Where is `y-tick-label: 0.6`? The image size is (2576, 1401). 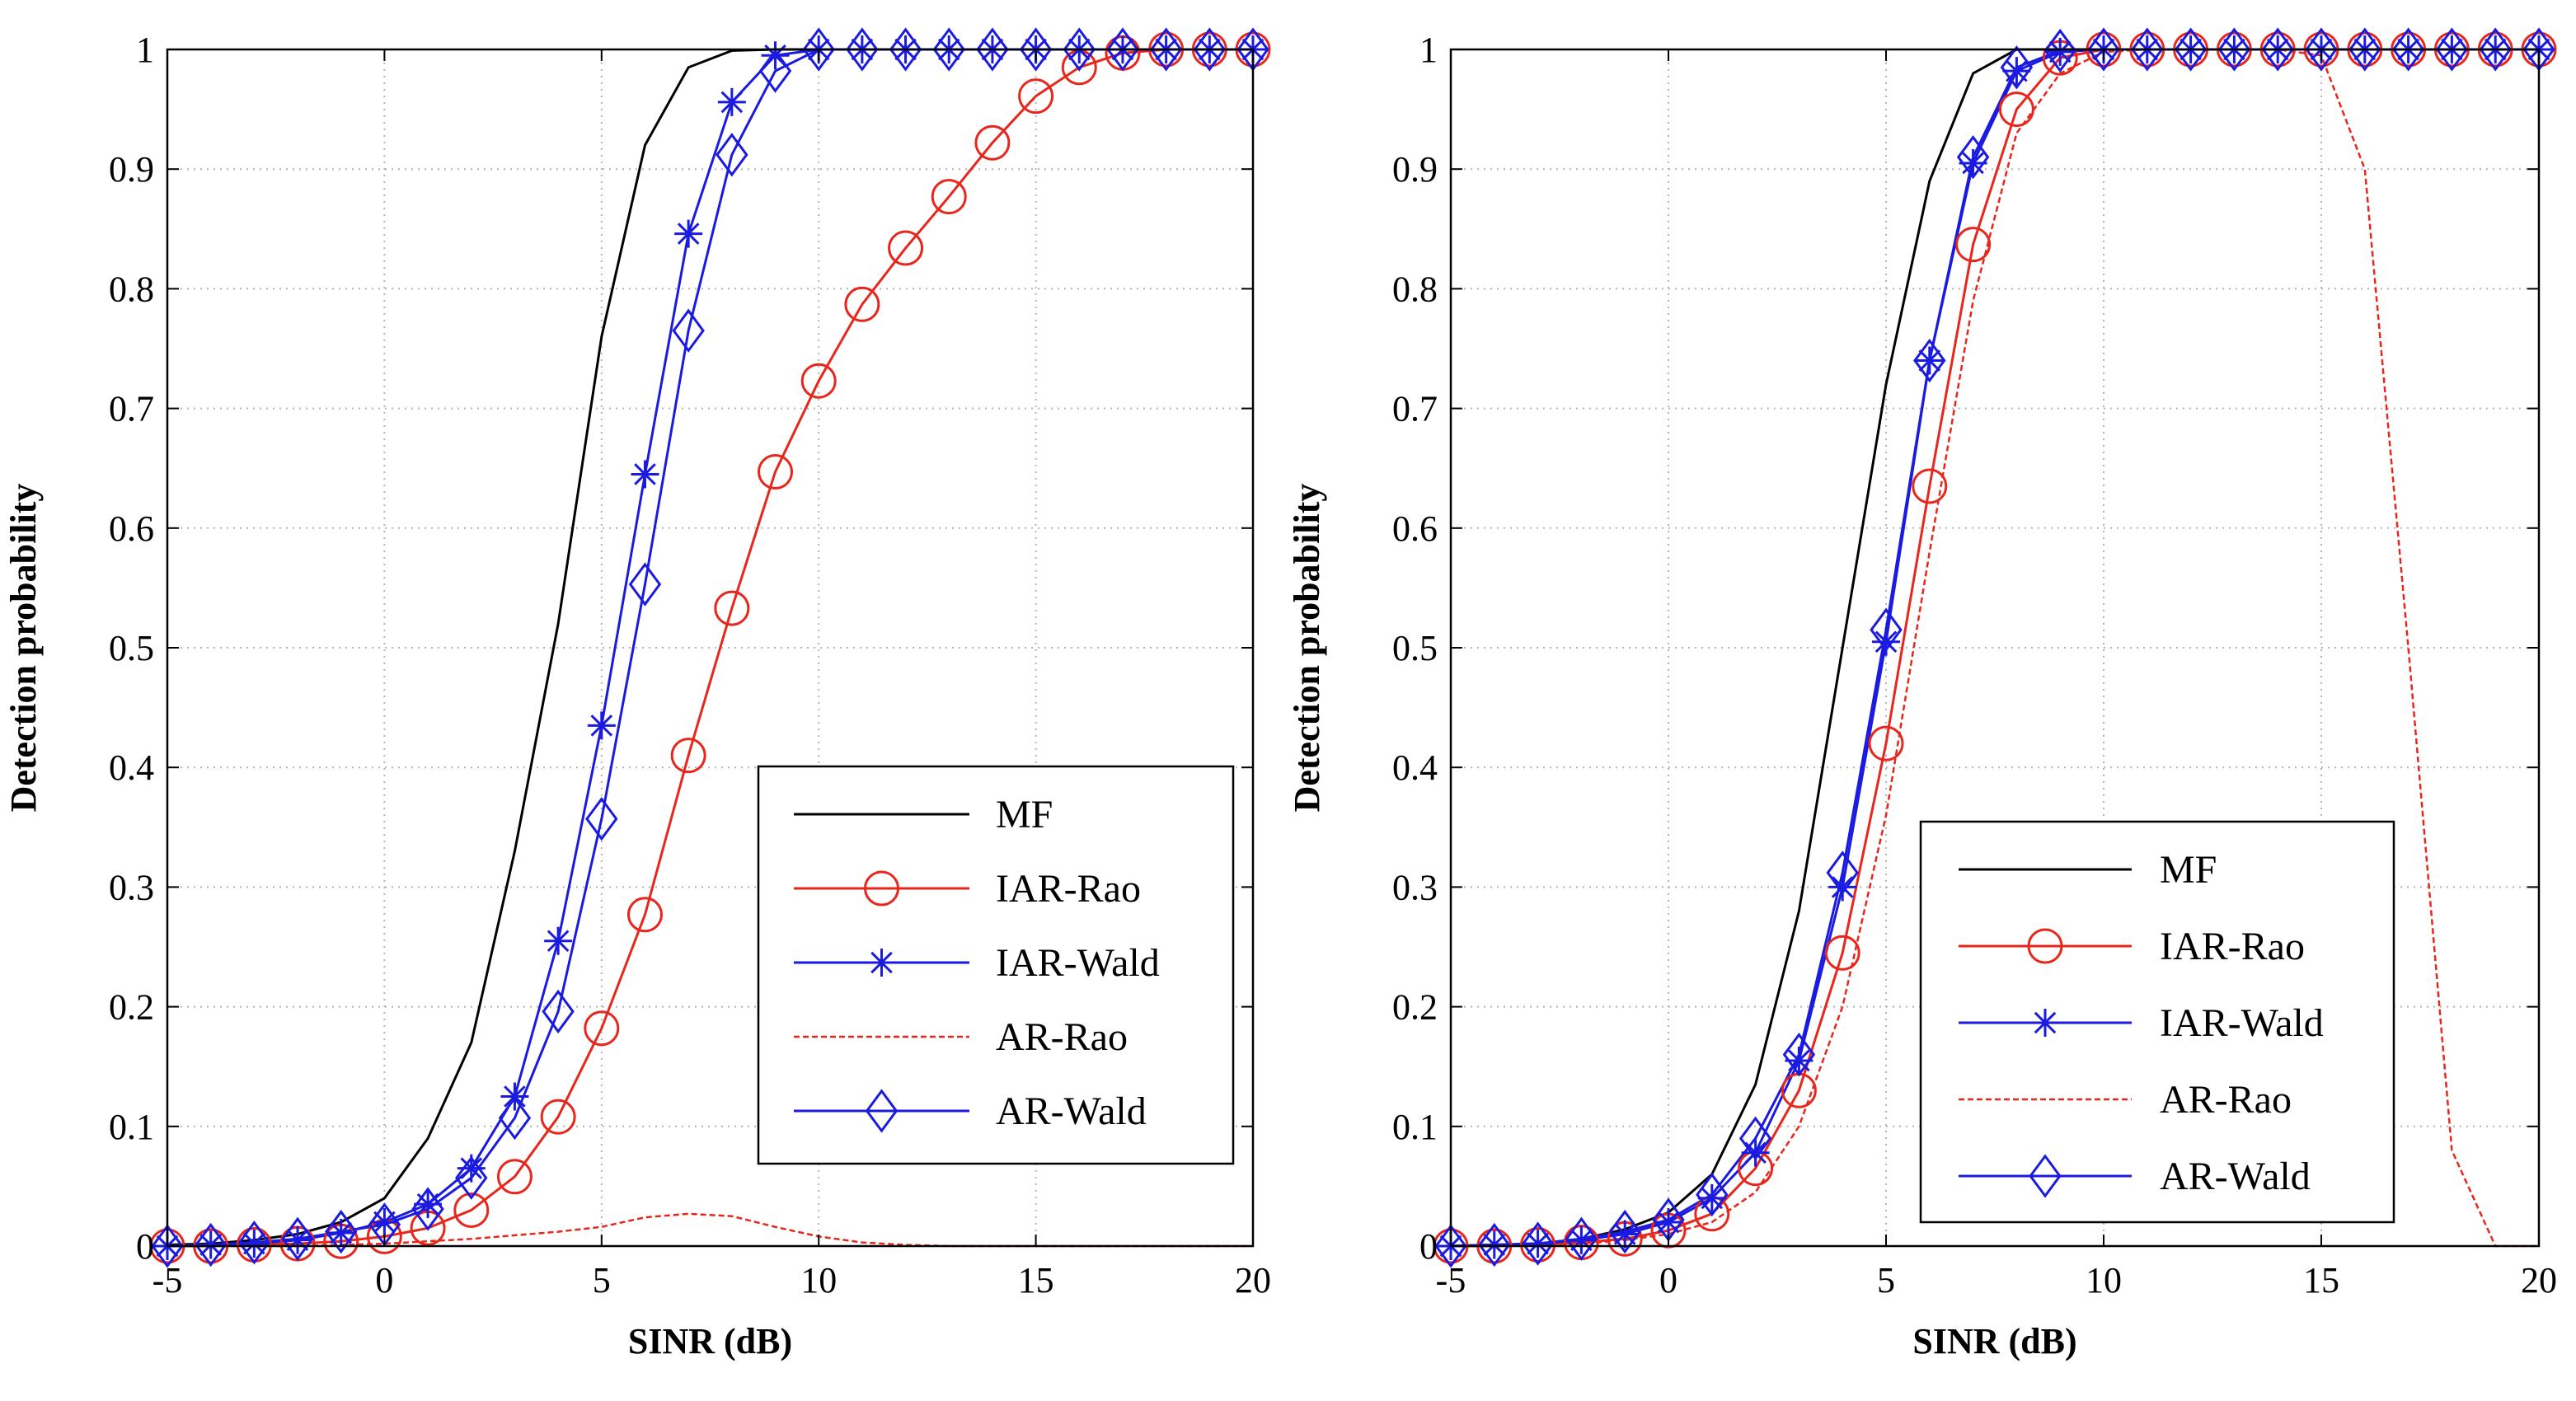 y-tick-label: 0.6 is located at coordinates (131, 528).